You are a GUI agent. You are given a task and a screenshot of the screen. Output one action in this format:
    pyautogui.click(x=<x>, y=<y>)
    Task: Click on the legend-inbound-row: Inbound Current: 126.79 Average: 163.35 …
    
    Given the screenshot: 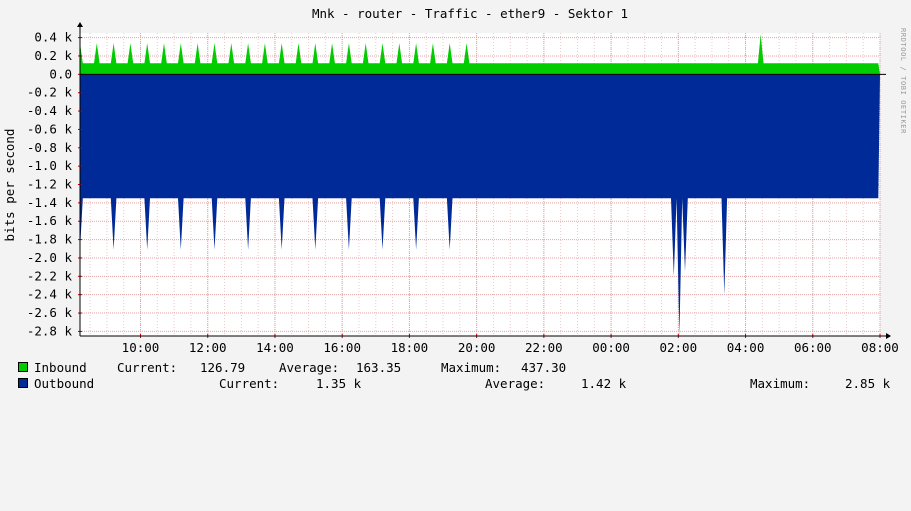 What is the action you would take?
    pyautogui.click(x=455, y=368)
    